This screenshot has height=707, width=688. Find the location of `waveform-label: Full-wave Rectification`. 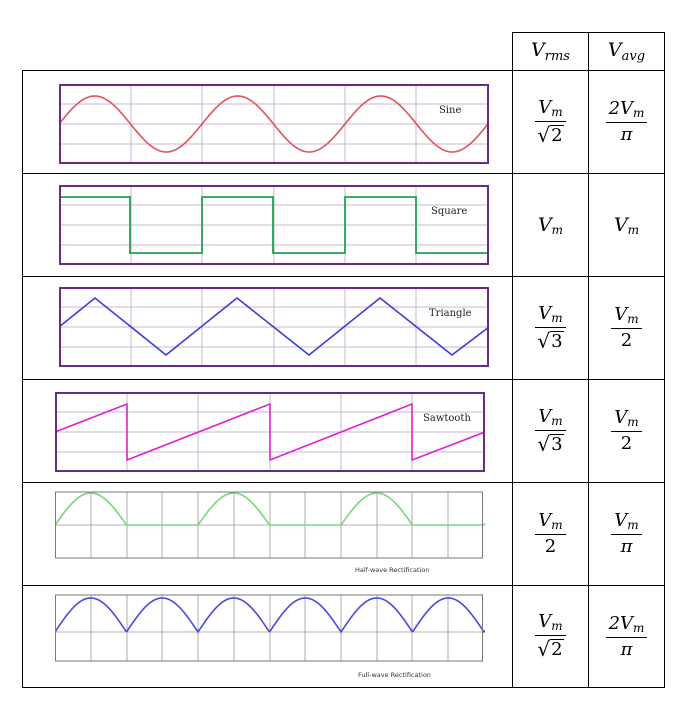

waveform-label: Full-wave Rectification is located at coordinates (394, 675).